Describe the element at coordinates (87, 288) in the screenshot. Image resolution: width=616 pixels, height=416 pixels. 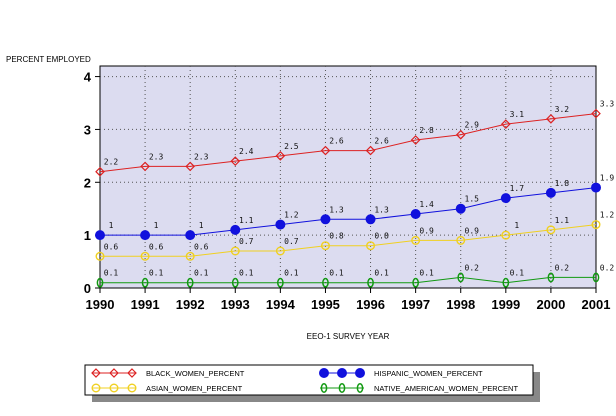
I see `y-tick-label: 0` at that location.